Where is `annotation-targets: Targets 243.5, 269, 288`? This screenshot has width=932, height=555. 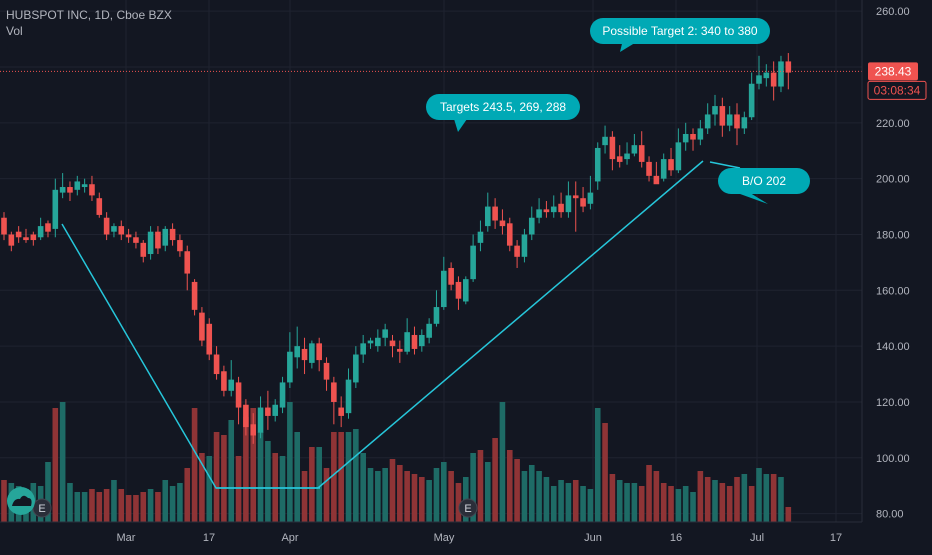 annotation-targets: Targets 243.5, 269, 288 is located at coordinates (503, 113).